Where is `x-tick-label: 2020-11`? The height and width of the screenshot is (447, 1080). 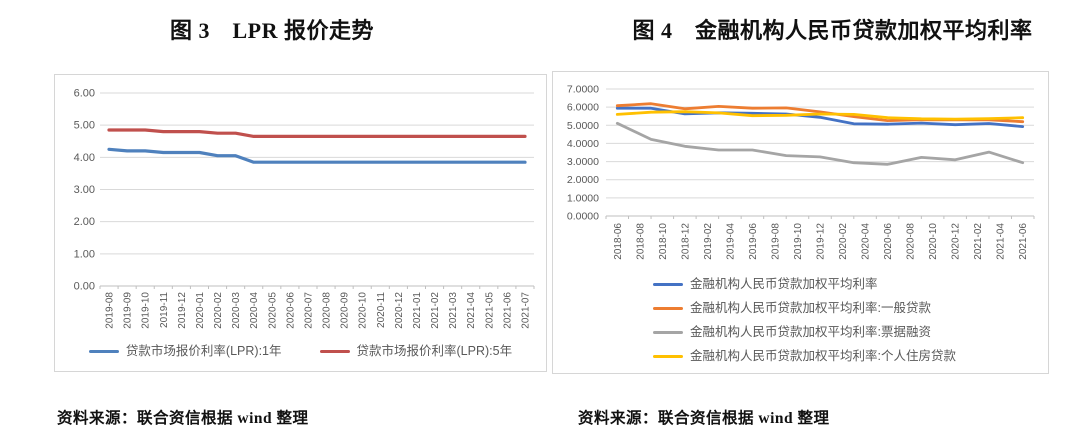 x-tick-label: 2020-11 is located at coordinates (381, 310).